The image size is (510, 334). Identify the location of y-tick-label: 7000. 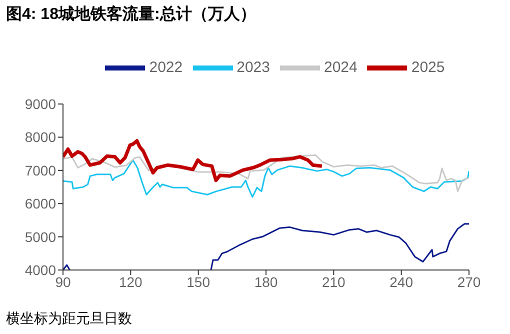
(40, 170).